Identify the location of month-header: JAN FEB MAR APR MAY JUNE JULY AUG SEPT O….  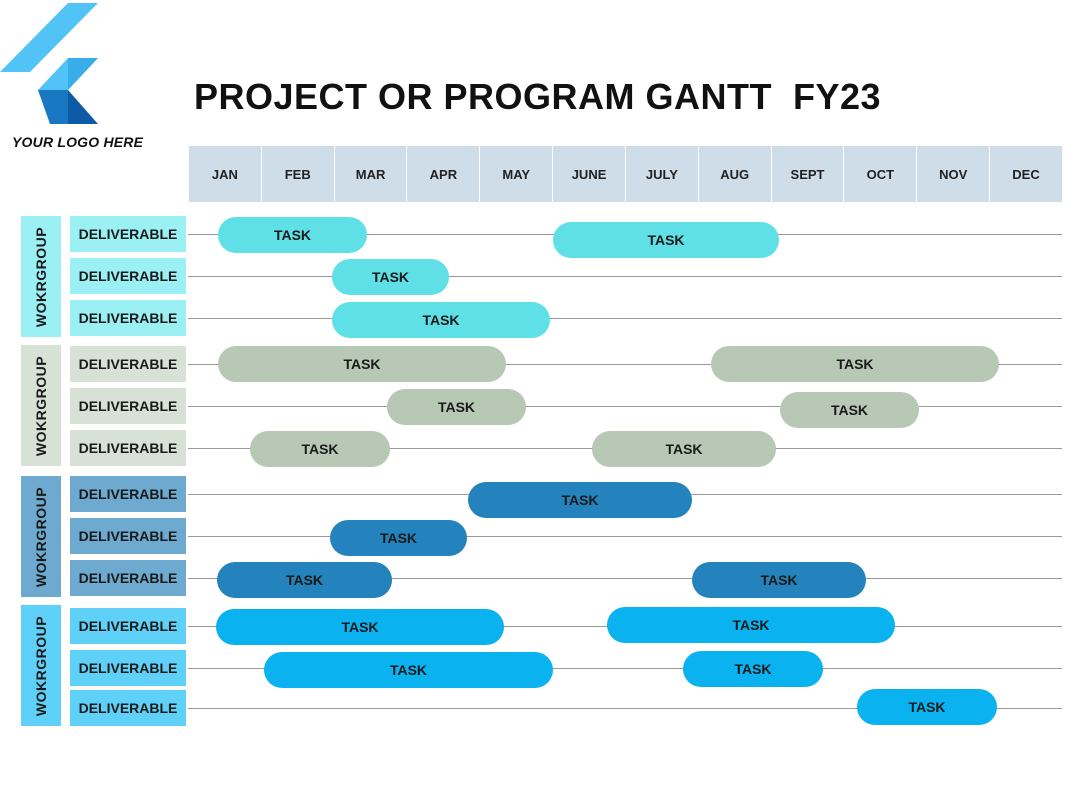
(625, 174).